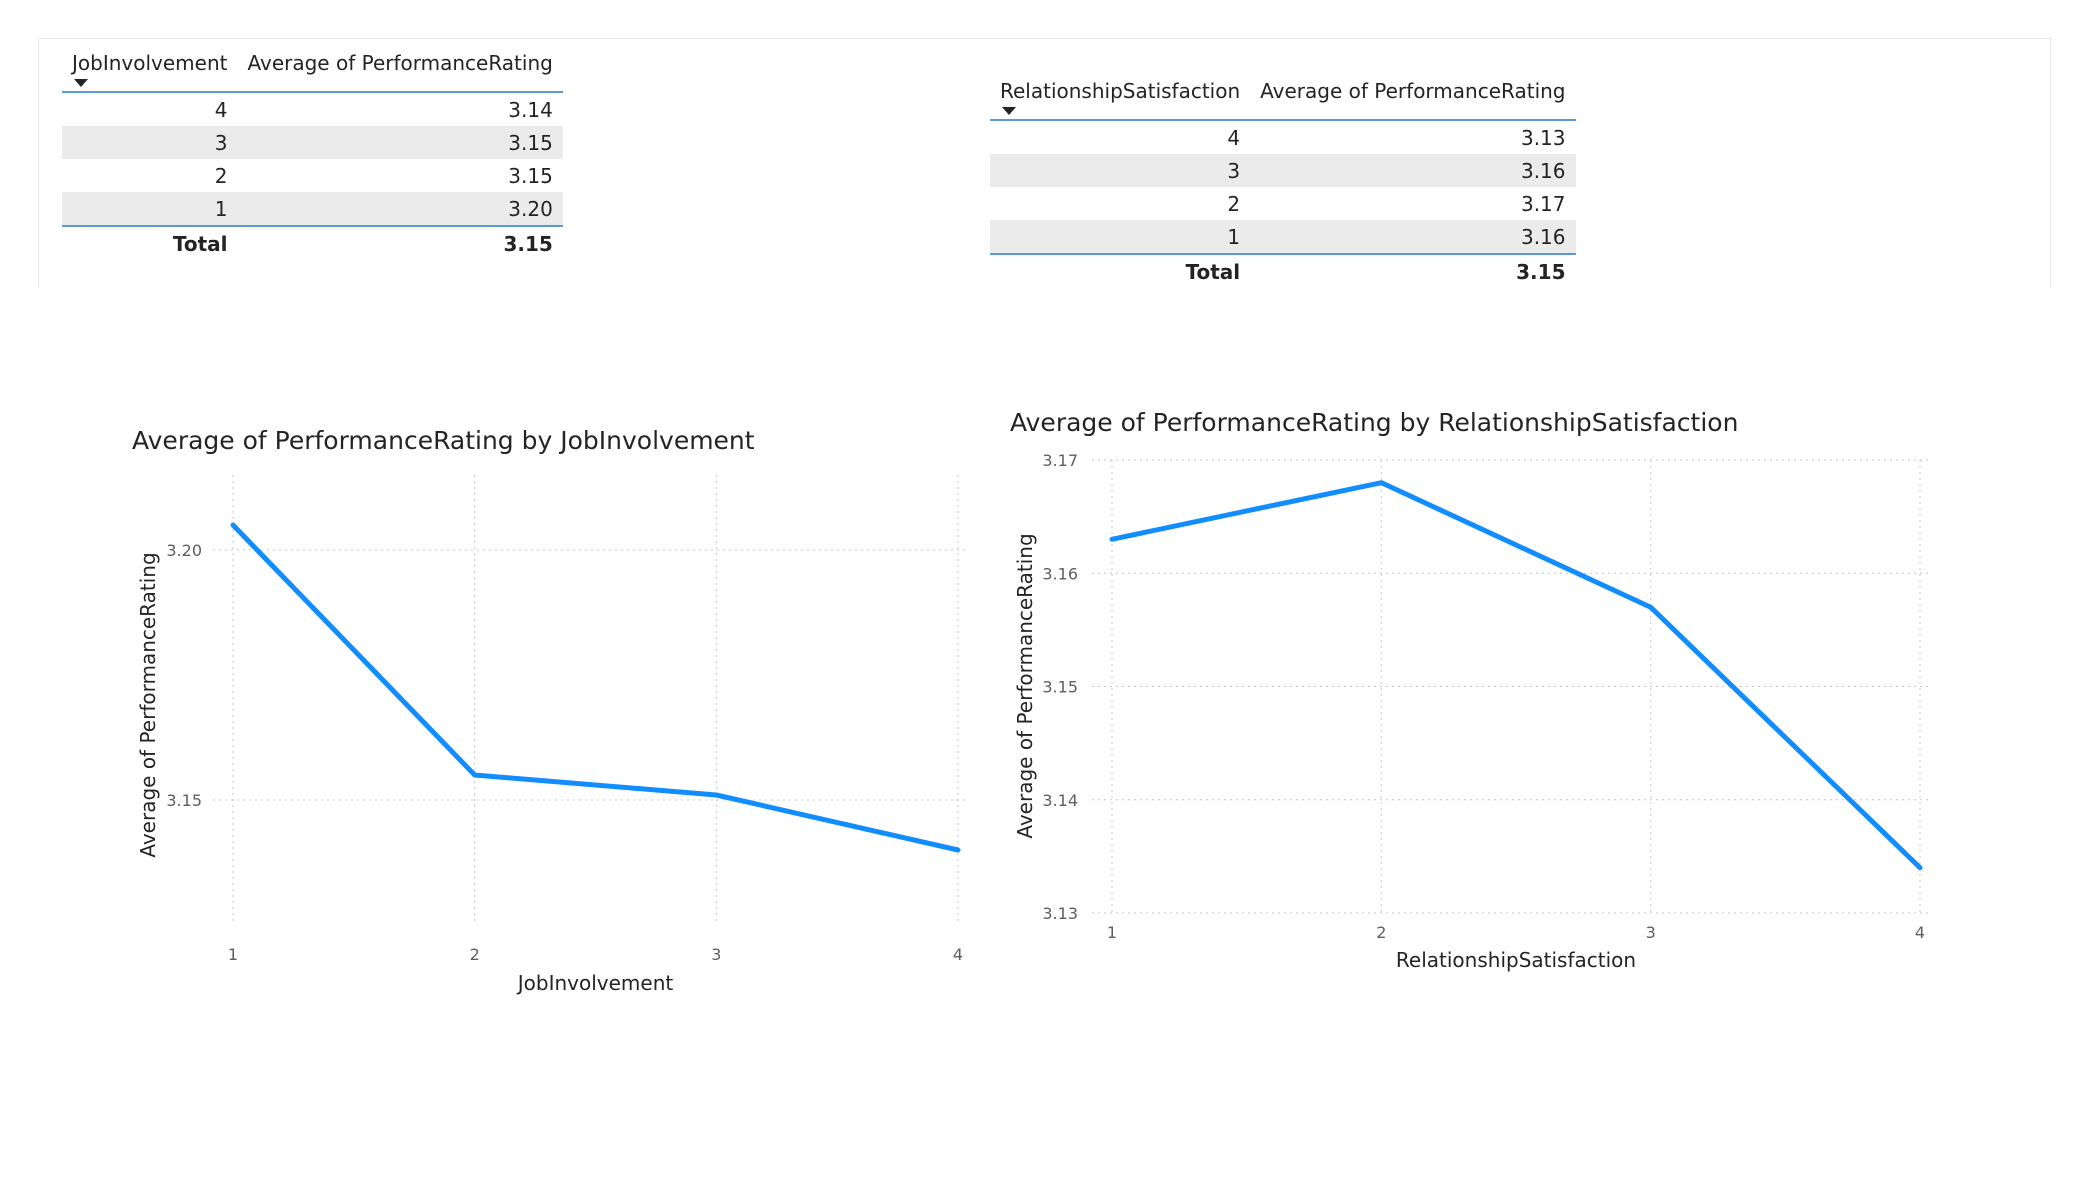 This screenshot has width=2075, height=1200. Describe the element at coordinates (400, 209) in the screenshot. I see `table-cell-value: 3.20` at that location.